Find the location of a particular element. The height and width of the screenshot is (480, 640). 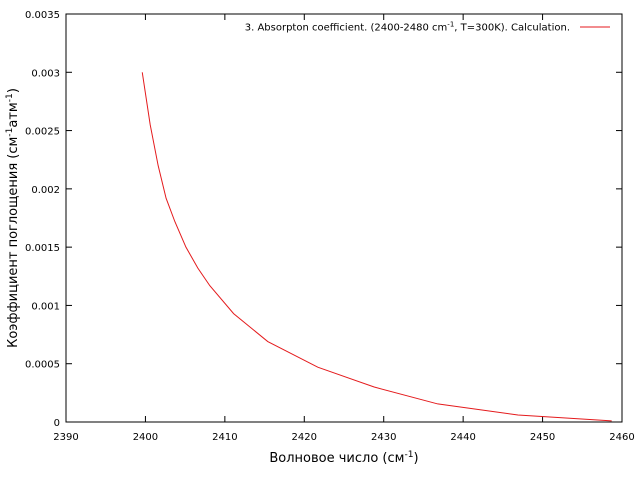

text-part: 3. Absorpton coefficient. (2400-2480 cm is located at coordinates (346, 28).